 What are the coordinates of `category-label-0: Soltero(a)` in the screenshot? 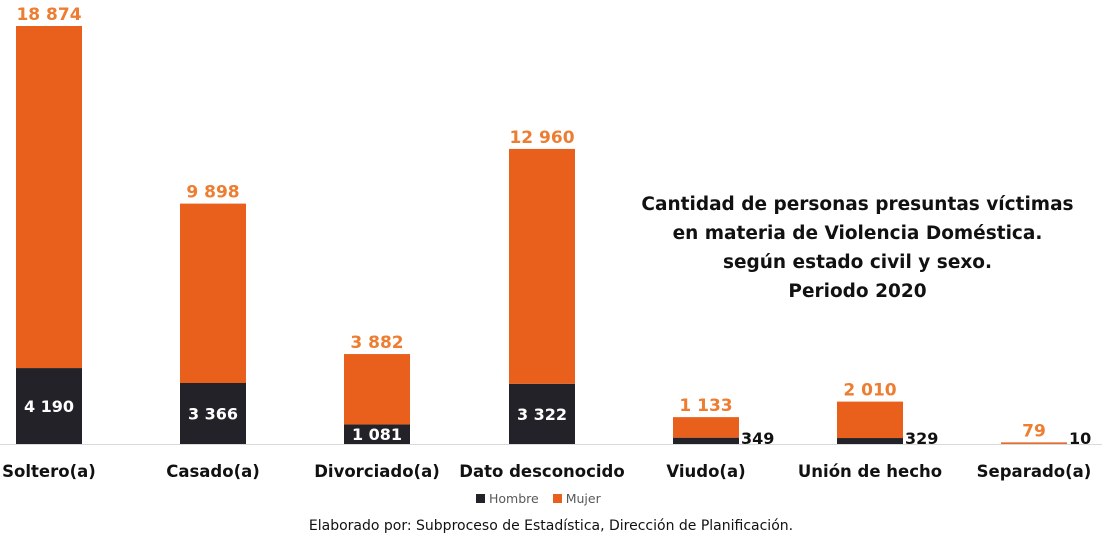 It's located at (49, 471).